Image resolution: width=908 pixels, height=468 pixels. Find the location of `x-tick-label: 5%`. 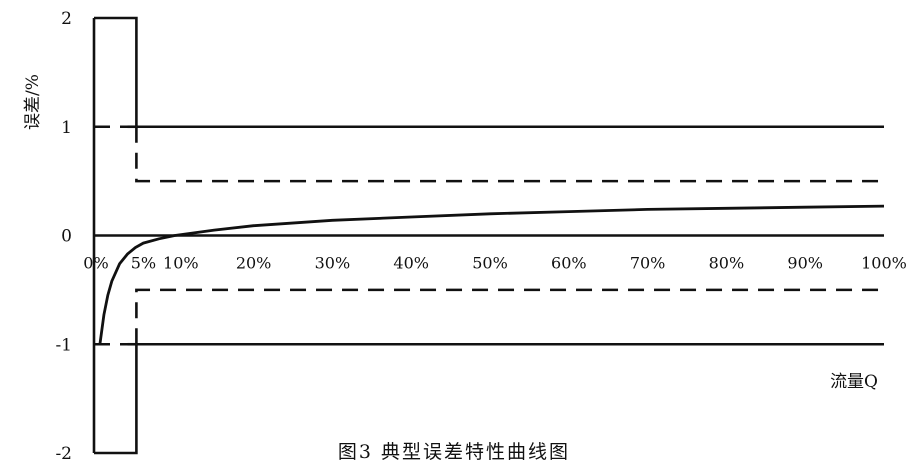

x-tick-label: 5% is located at coordinates (143, 263).